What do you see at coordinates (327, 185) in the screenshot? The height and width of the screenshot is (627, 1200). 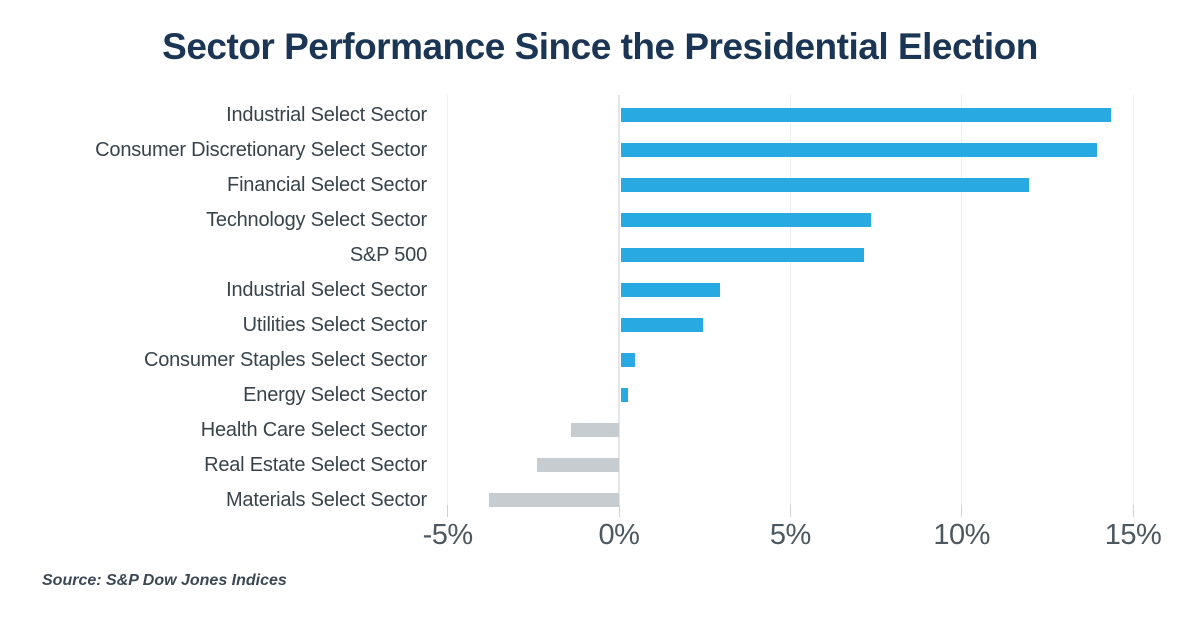 I see `category-label: Financial Select Sector` at bounding box center [327, 185].